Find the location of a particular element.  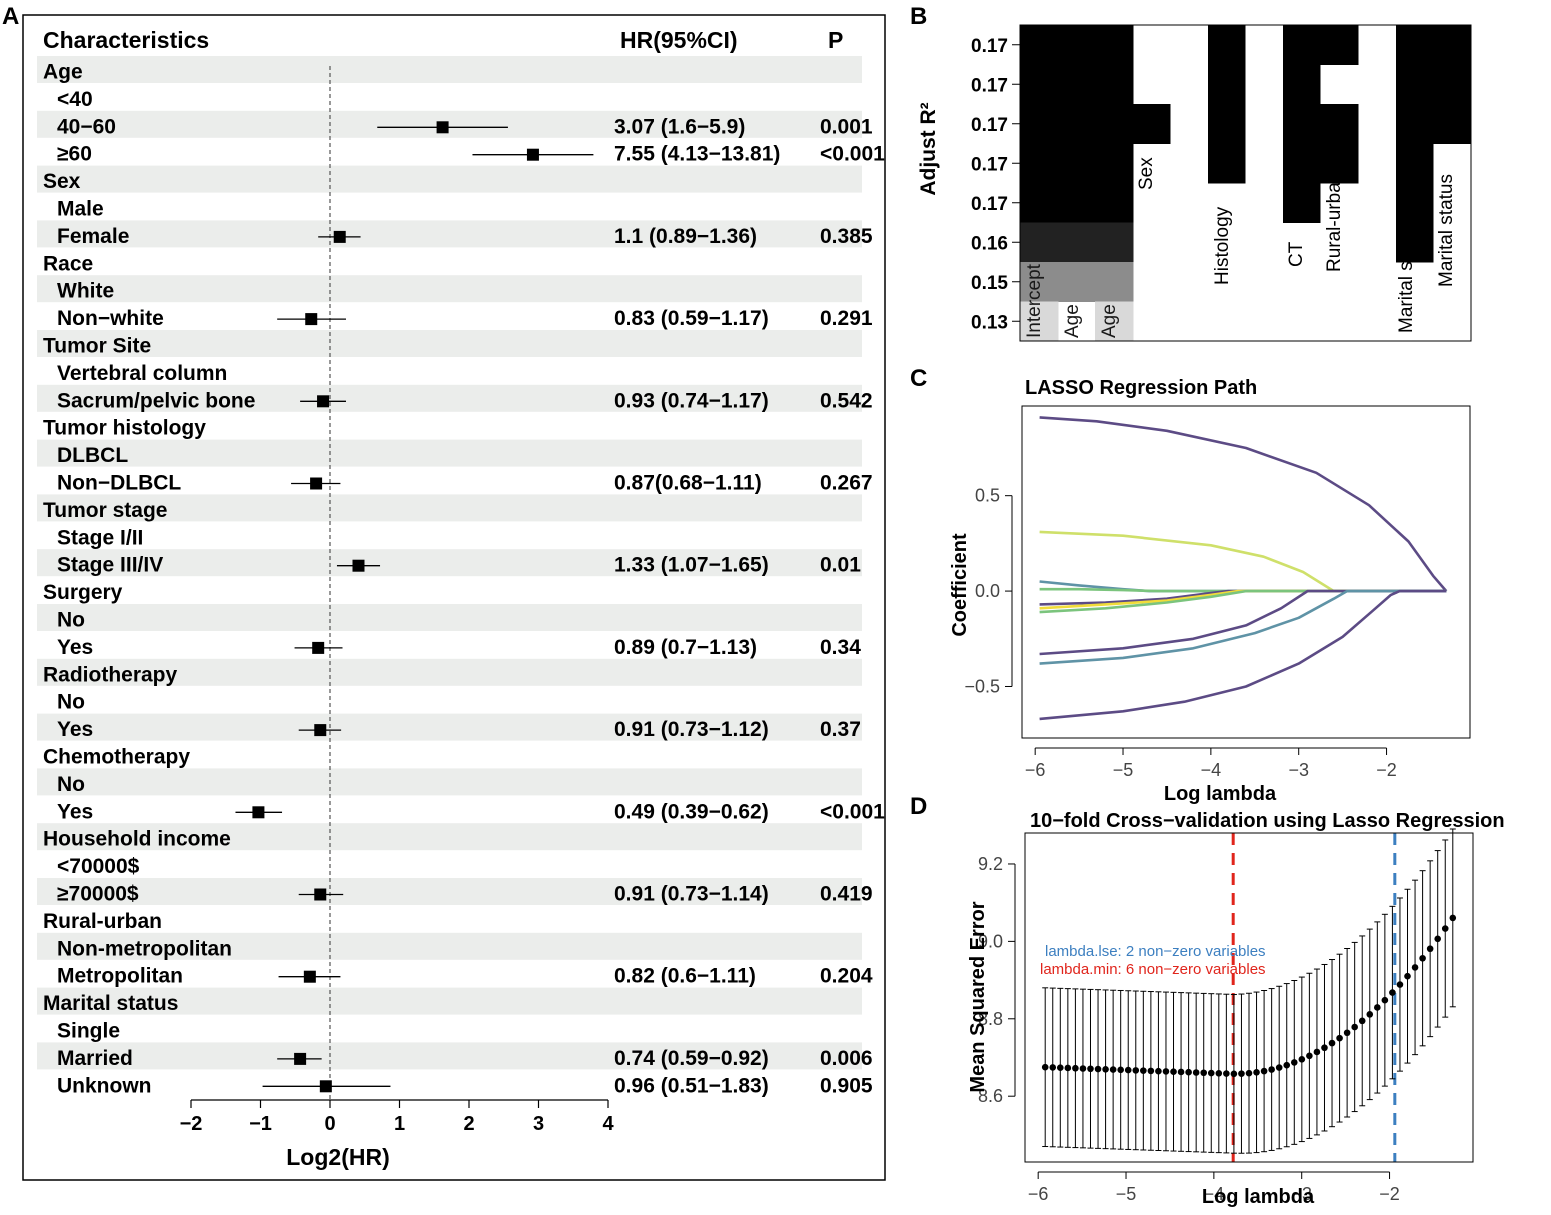

row-label: Non−white is located at coordinates (110, 318).